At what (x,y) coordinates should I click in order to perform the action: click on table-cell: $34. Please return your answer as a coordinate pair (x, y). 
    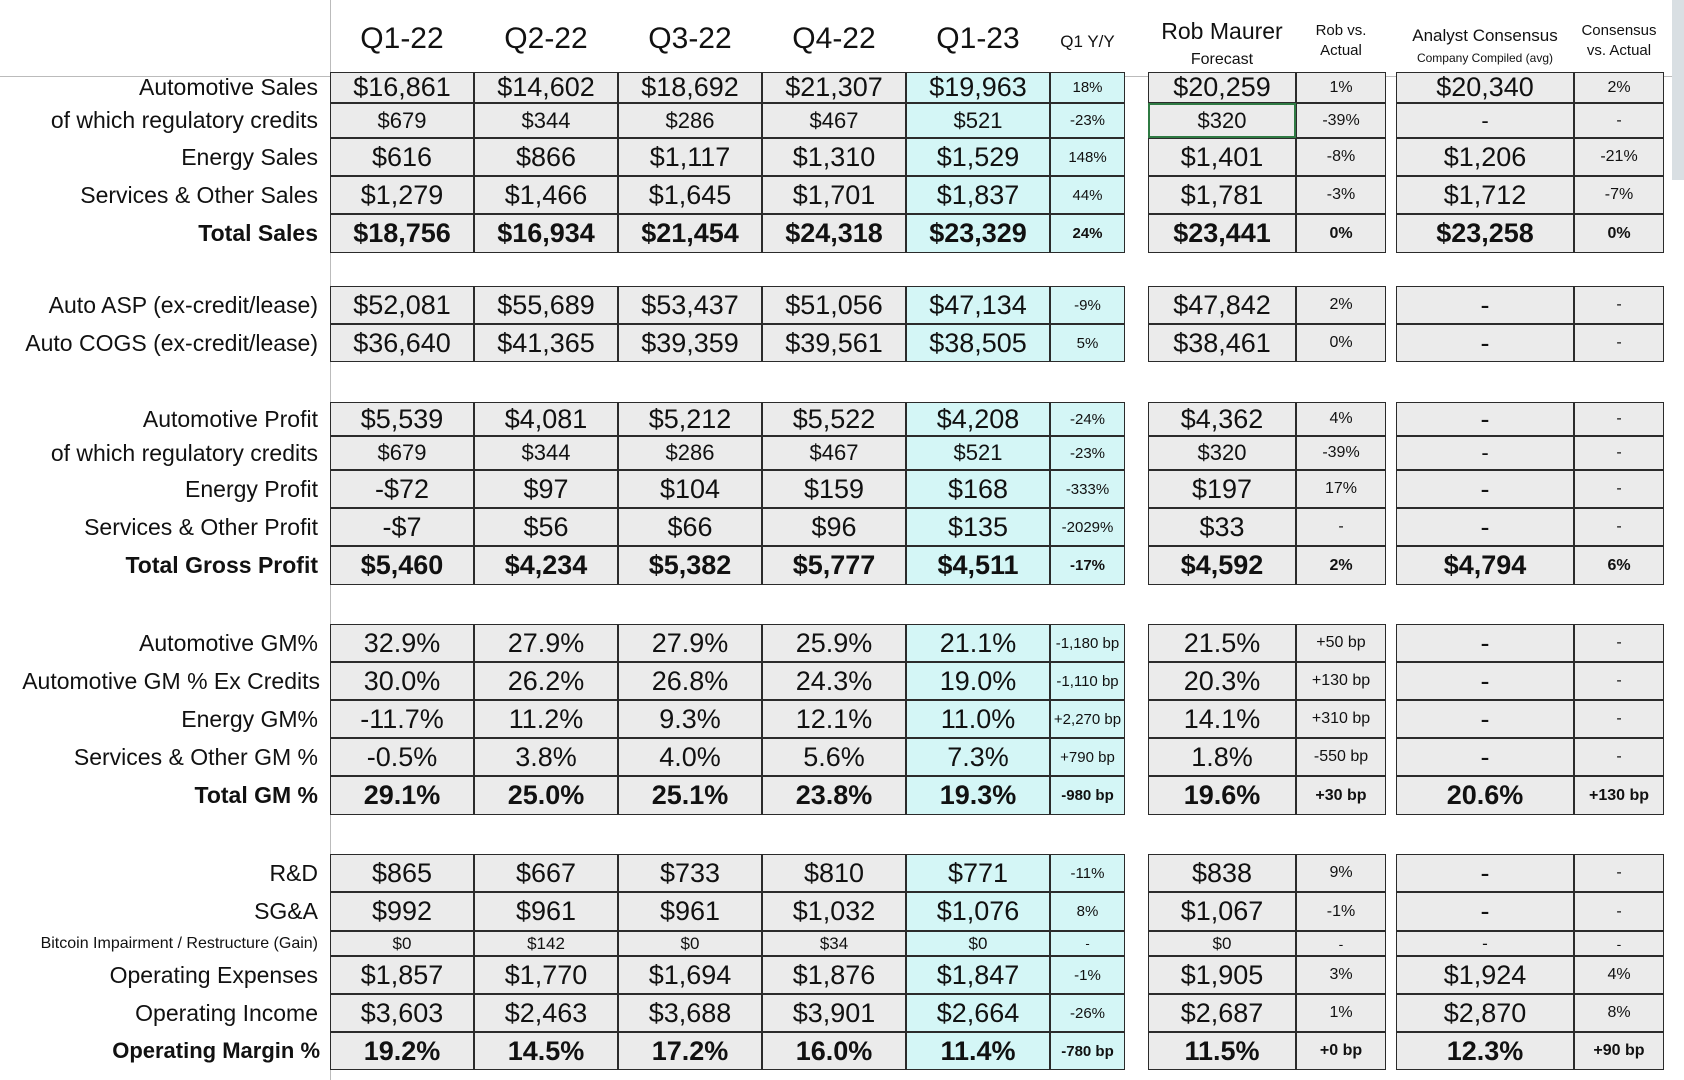
    Looking at the image, I should click on (834, 943).